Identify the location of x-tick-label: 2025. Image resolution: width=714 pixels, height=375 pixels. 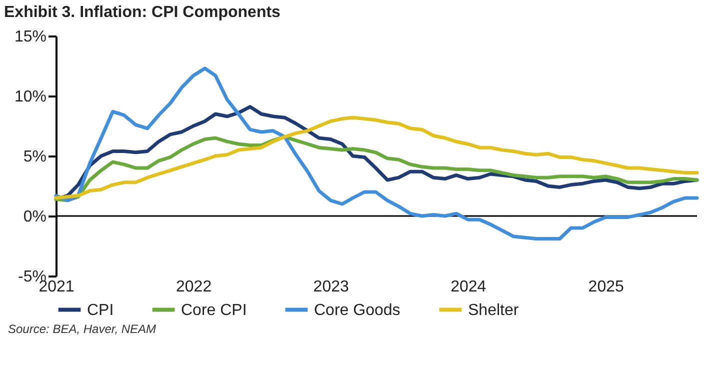
(606, 287).